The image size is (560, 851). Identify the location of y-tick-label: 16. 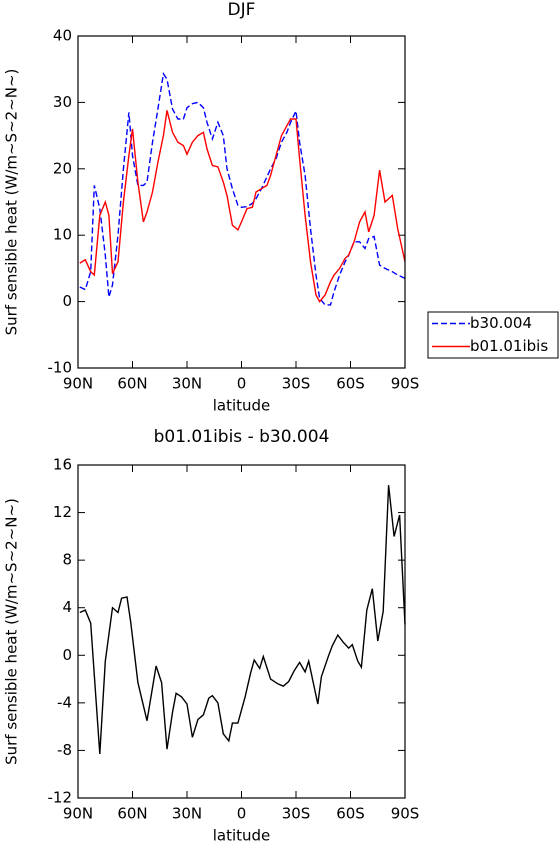
(62, 465).